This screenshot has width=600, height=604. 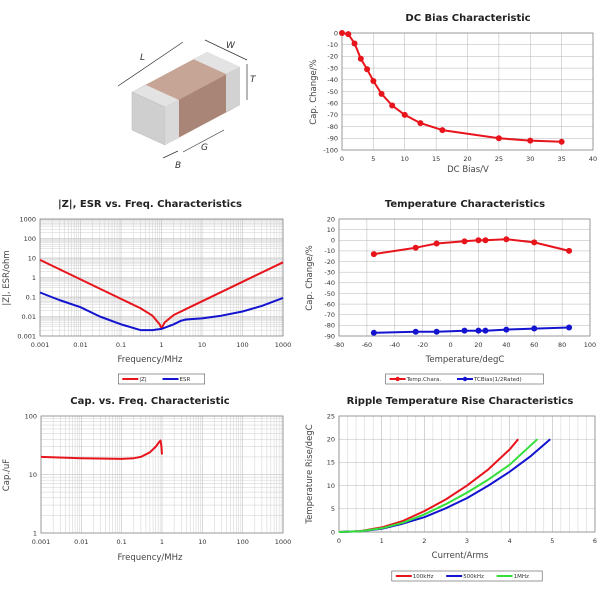 What do you see at coordinates (242, 345) in the screenshot?
I see `x-tick-label: 100` at bounding box center [242, 345].